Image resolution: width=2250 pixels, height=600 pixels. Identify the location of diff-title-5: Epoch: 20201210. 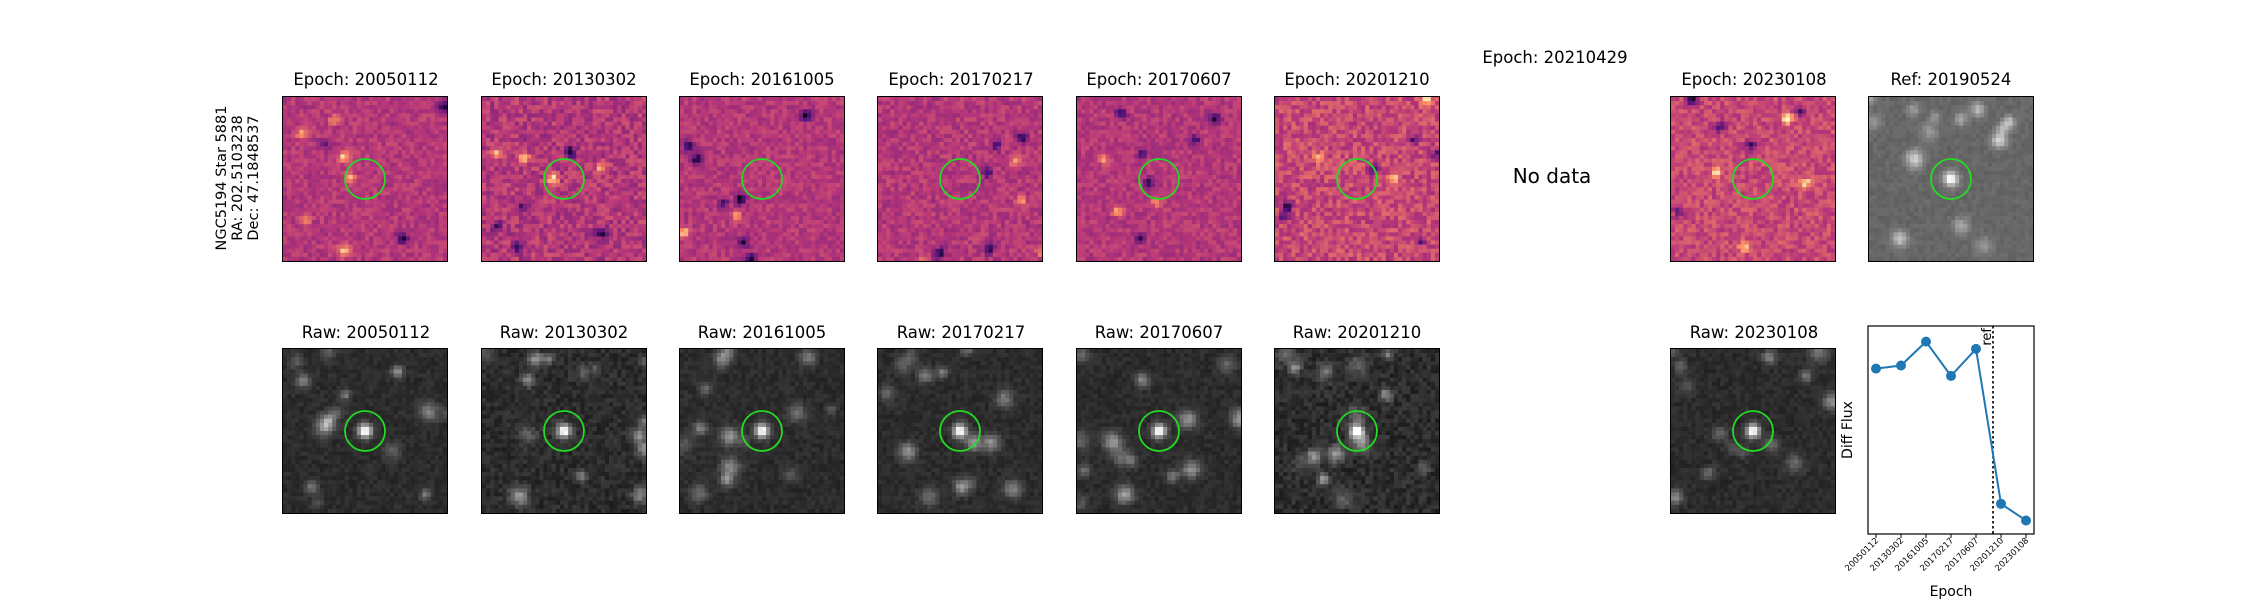
(1357, 80).